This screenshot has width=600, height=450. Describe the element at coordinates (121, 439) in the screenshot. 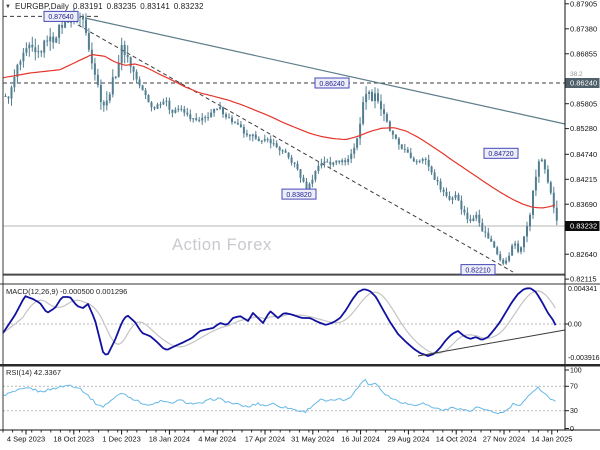

I see `date-tick-label: 1 Dec 2023` at that location.